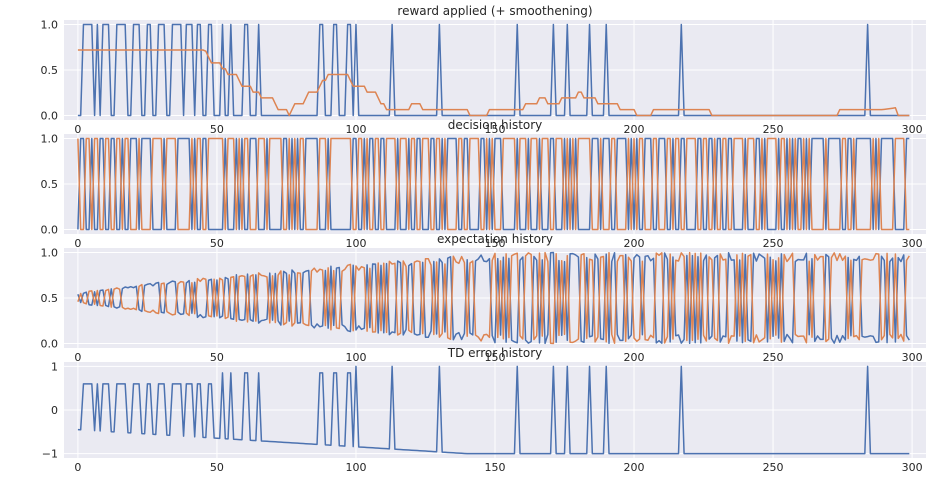 The width and height of the screenshot is (934, 484). Describe the element at coordinates (494, 11) in the screenshot. I see `panel-title: reward applied (+ smoothening)` at that location.